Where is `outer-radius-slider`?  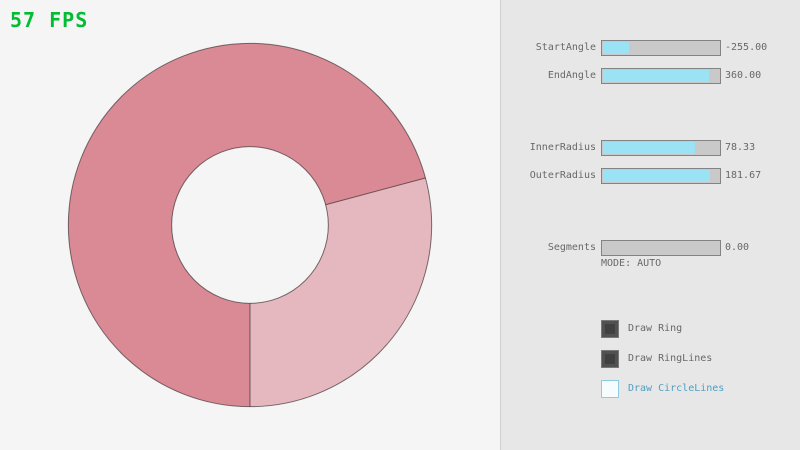
outer-radius-slider is located at coordinates (661, 176).